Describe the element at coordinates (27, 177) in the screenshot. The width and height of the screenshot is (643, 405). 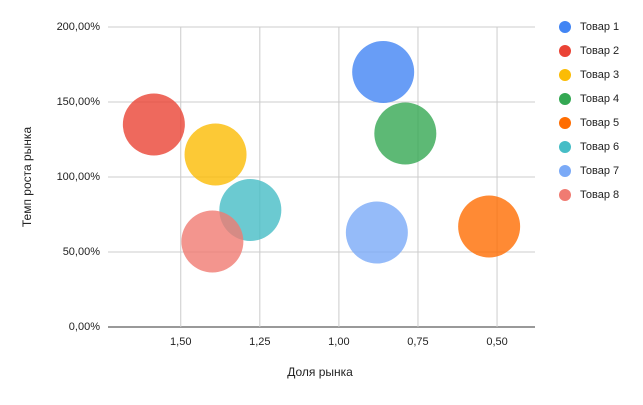
I see `y-axis-label: Темп роста рынка` at that location.